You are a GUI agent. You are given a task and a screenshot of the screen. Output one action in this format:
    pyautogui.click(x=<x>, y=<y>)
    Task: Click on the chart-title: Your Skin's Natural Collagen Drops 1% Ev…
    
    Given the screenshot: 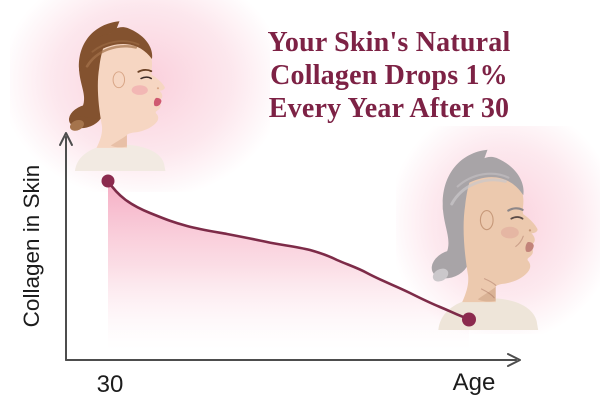 What is the action you would take?
    pyautogui.click(x=389, y=75)
    